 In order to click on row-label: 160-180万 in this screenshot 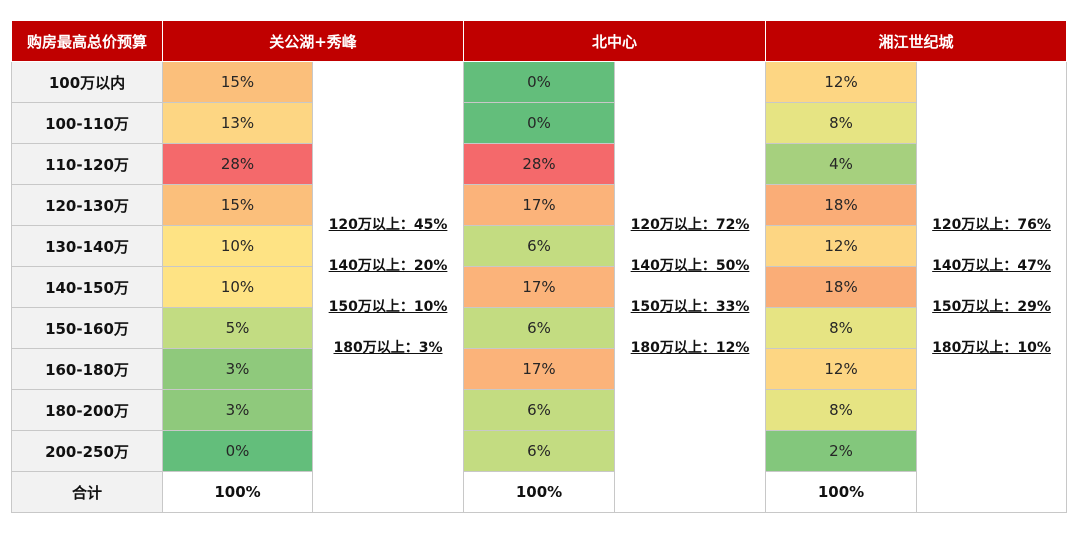, I will do `click(87, 369)`.